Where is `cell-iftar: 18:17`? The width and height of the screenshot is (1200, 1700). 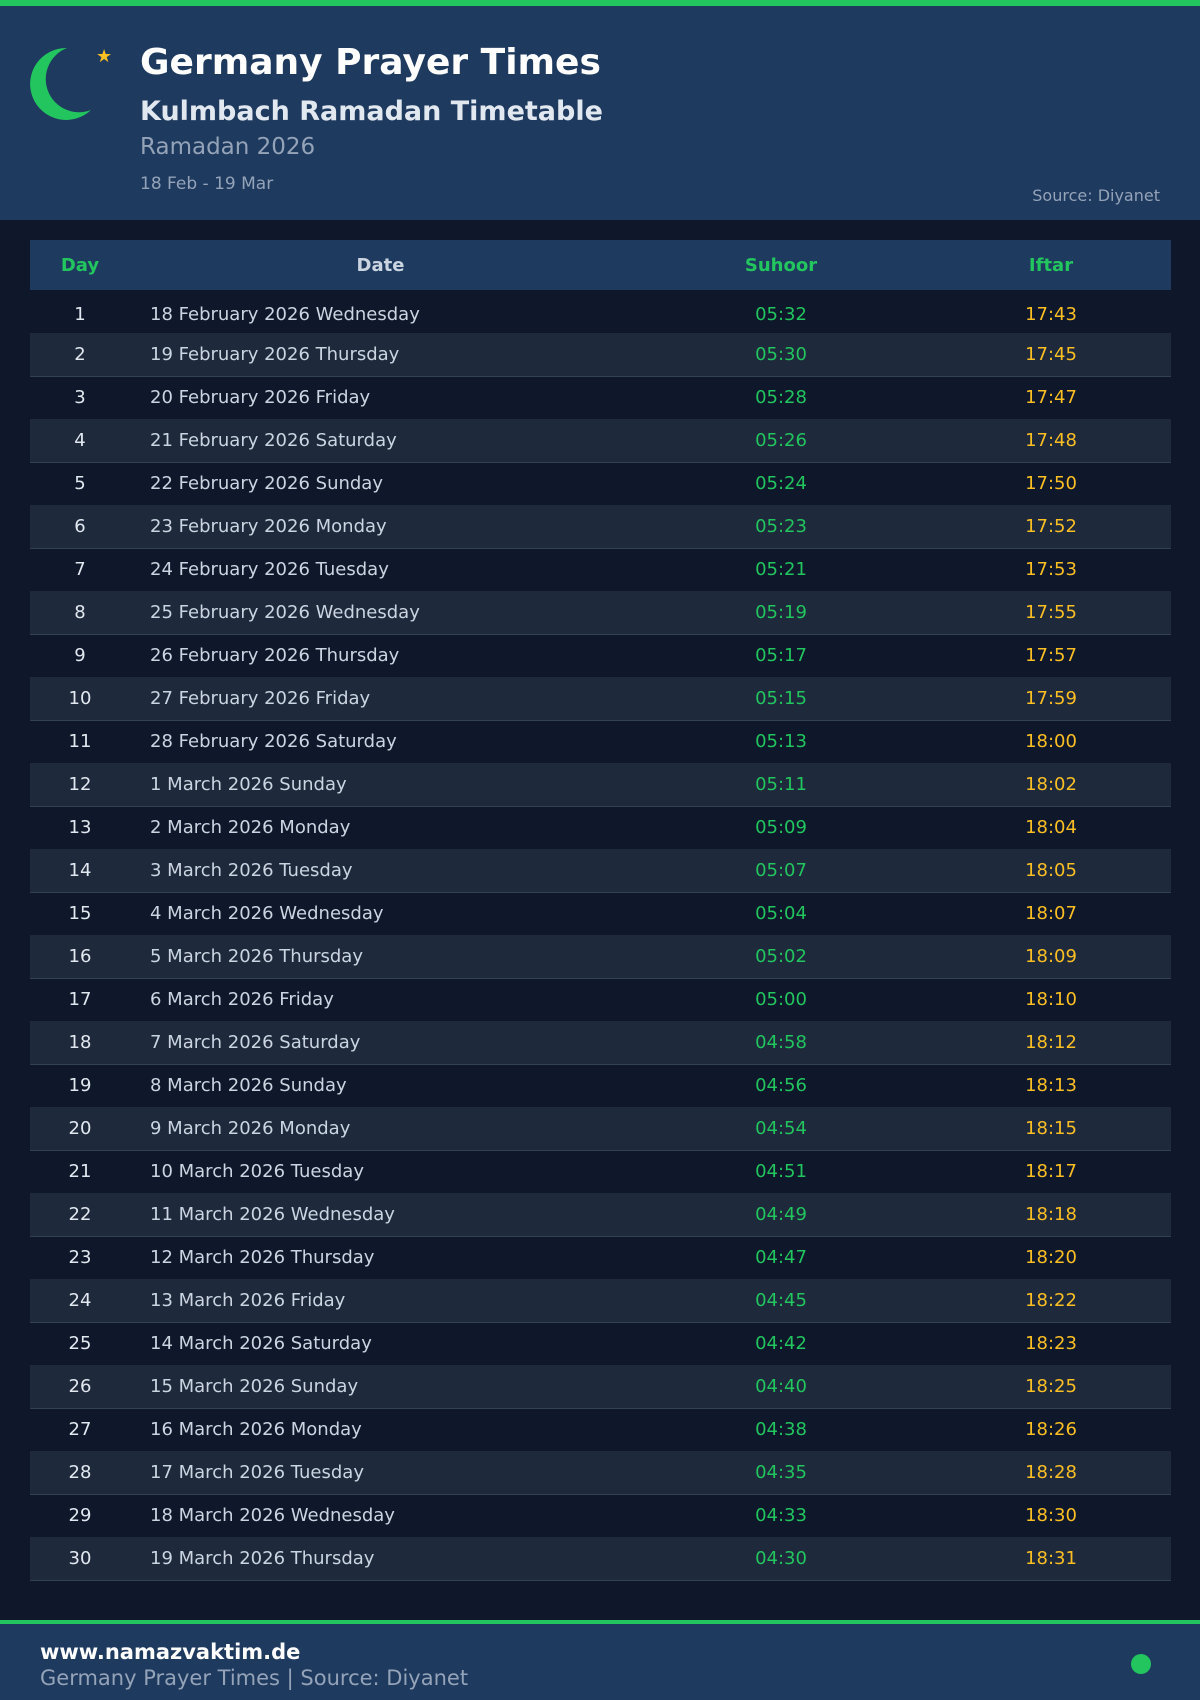
cell-iftar: 18:17 is located at coordinates (1051, 1172).